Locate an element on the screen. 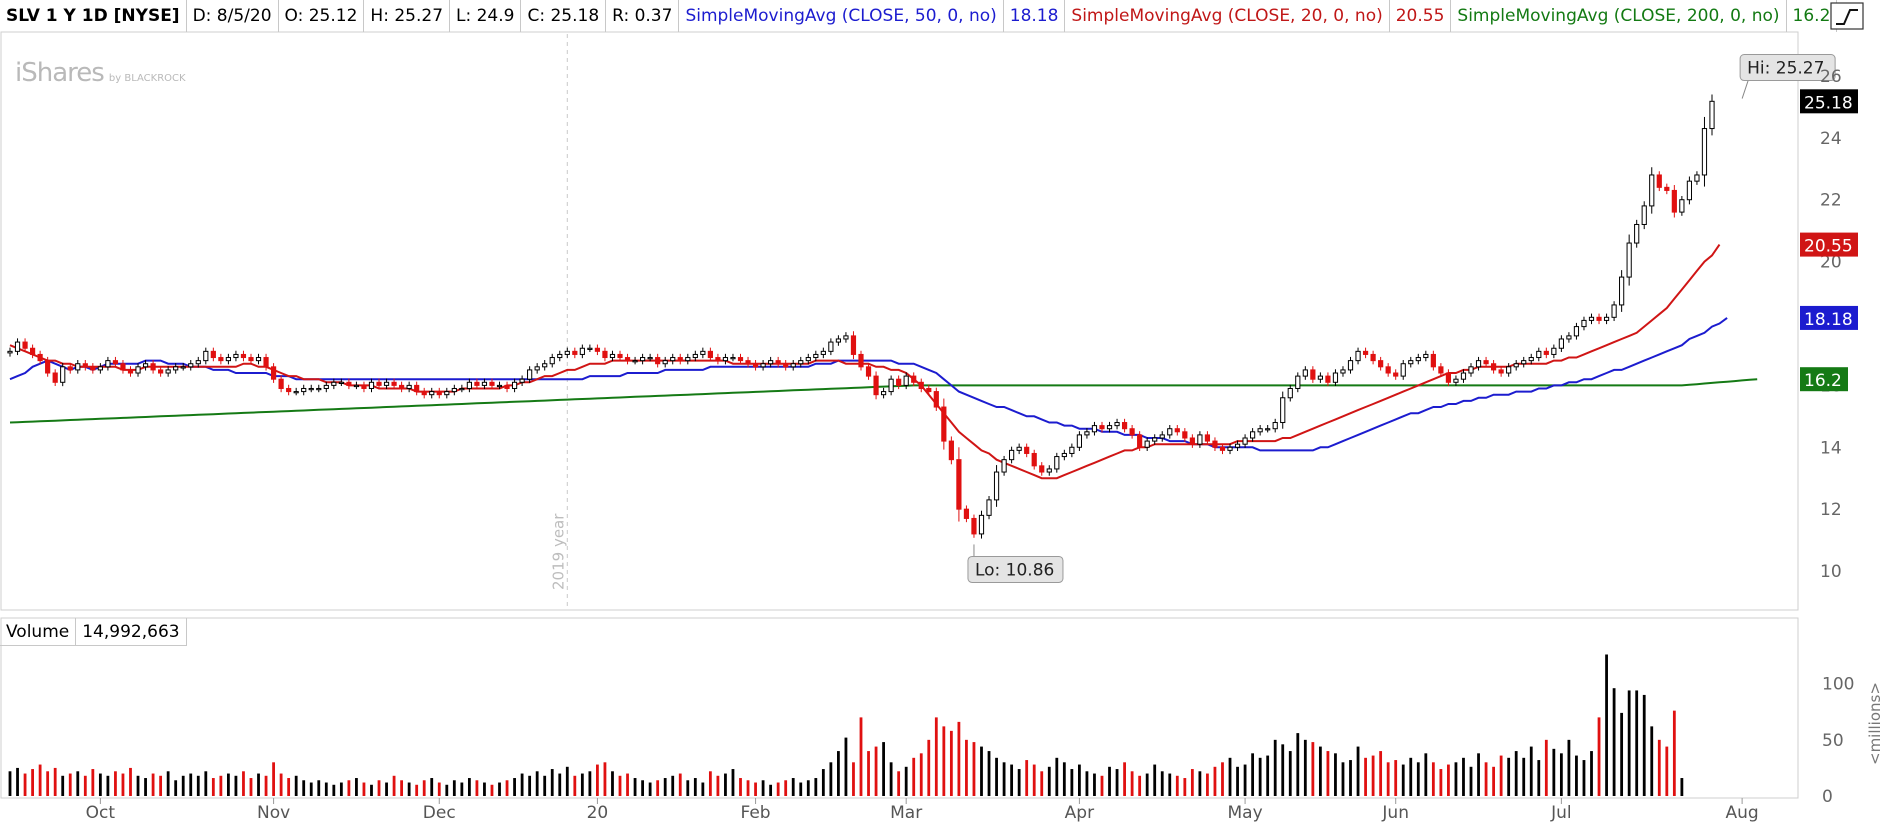 Image resolution: width=1888 pixels, height=830 pixels. x-axis-tick: Mar is located at coordinates (906, 813).